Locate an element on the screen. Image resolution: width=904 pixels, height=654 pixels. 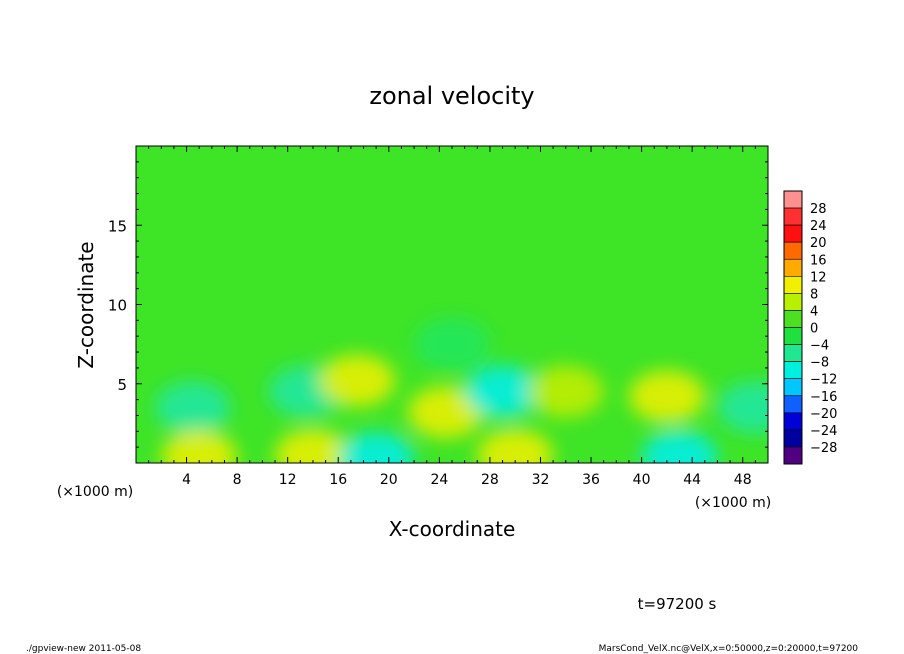
colorbar-label: 12 is located at coordinates (818, 277).